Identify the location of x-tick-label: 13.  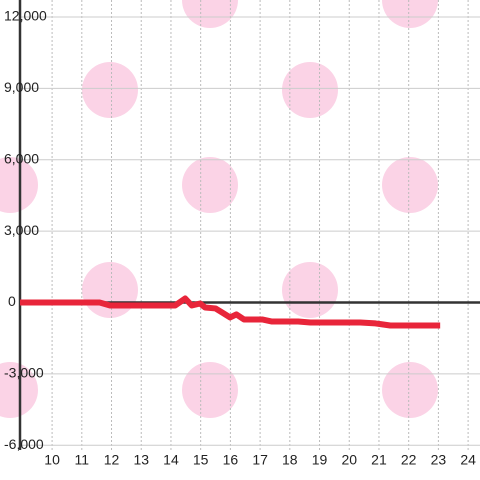
(141, 460).